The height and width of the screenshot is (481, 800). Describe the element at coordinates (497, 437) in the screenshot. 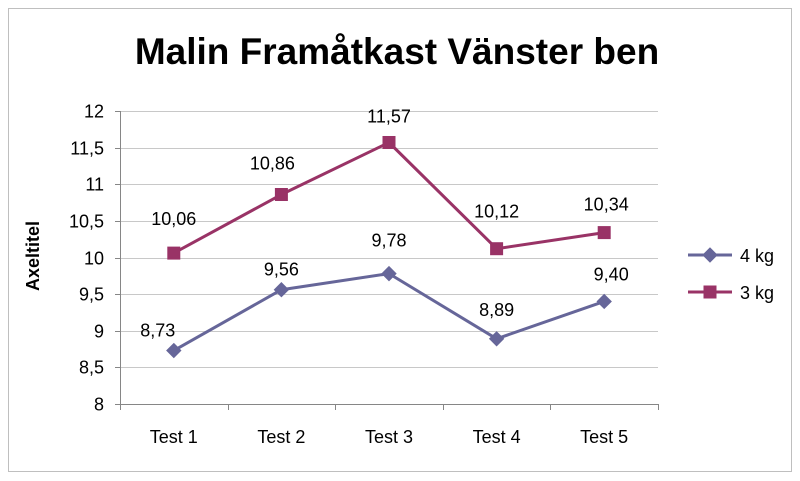

I see `x-tick-label: Test 4` at that location.